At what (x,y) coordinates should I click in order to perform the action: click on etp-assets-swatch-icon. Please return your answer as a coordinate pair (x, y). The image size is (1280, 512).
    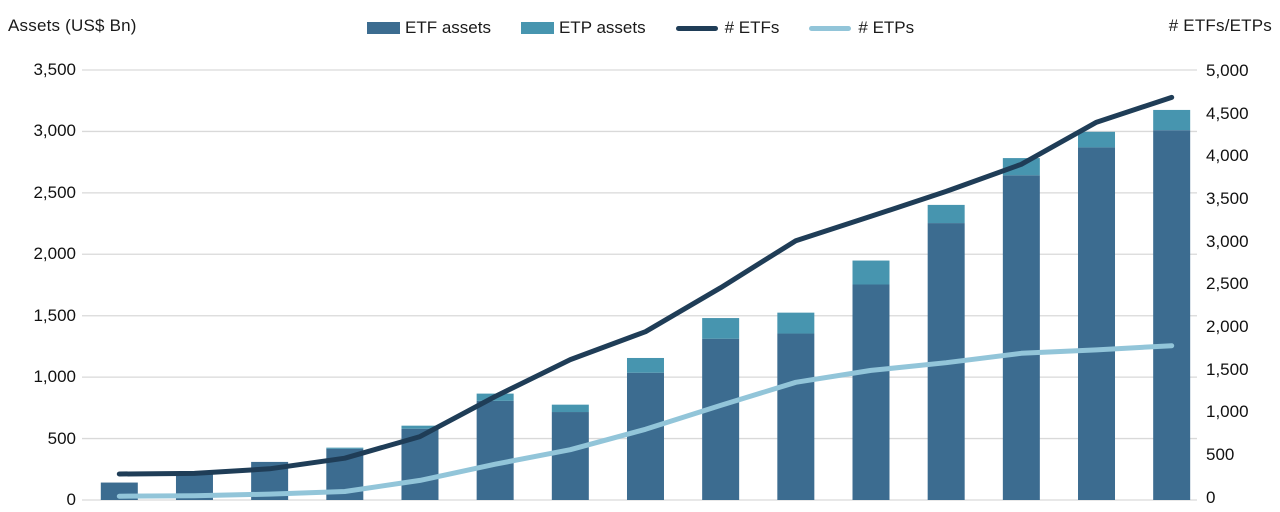
    Looking at the image, I should click on (537, 28).